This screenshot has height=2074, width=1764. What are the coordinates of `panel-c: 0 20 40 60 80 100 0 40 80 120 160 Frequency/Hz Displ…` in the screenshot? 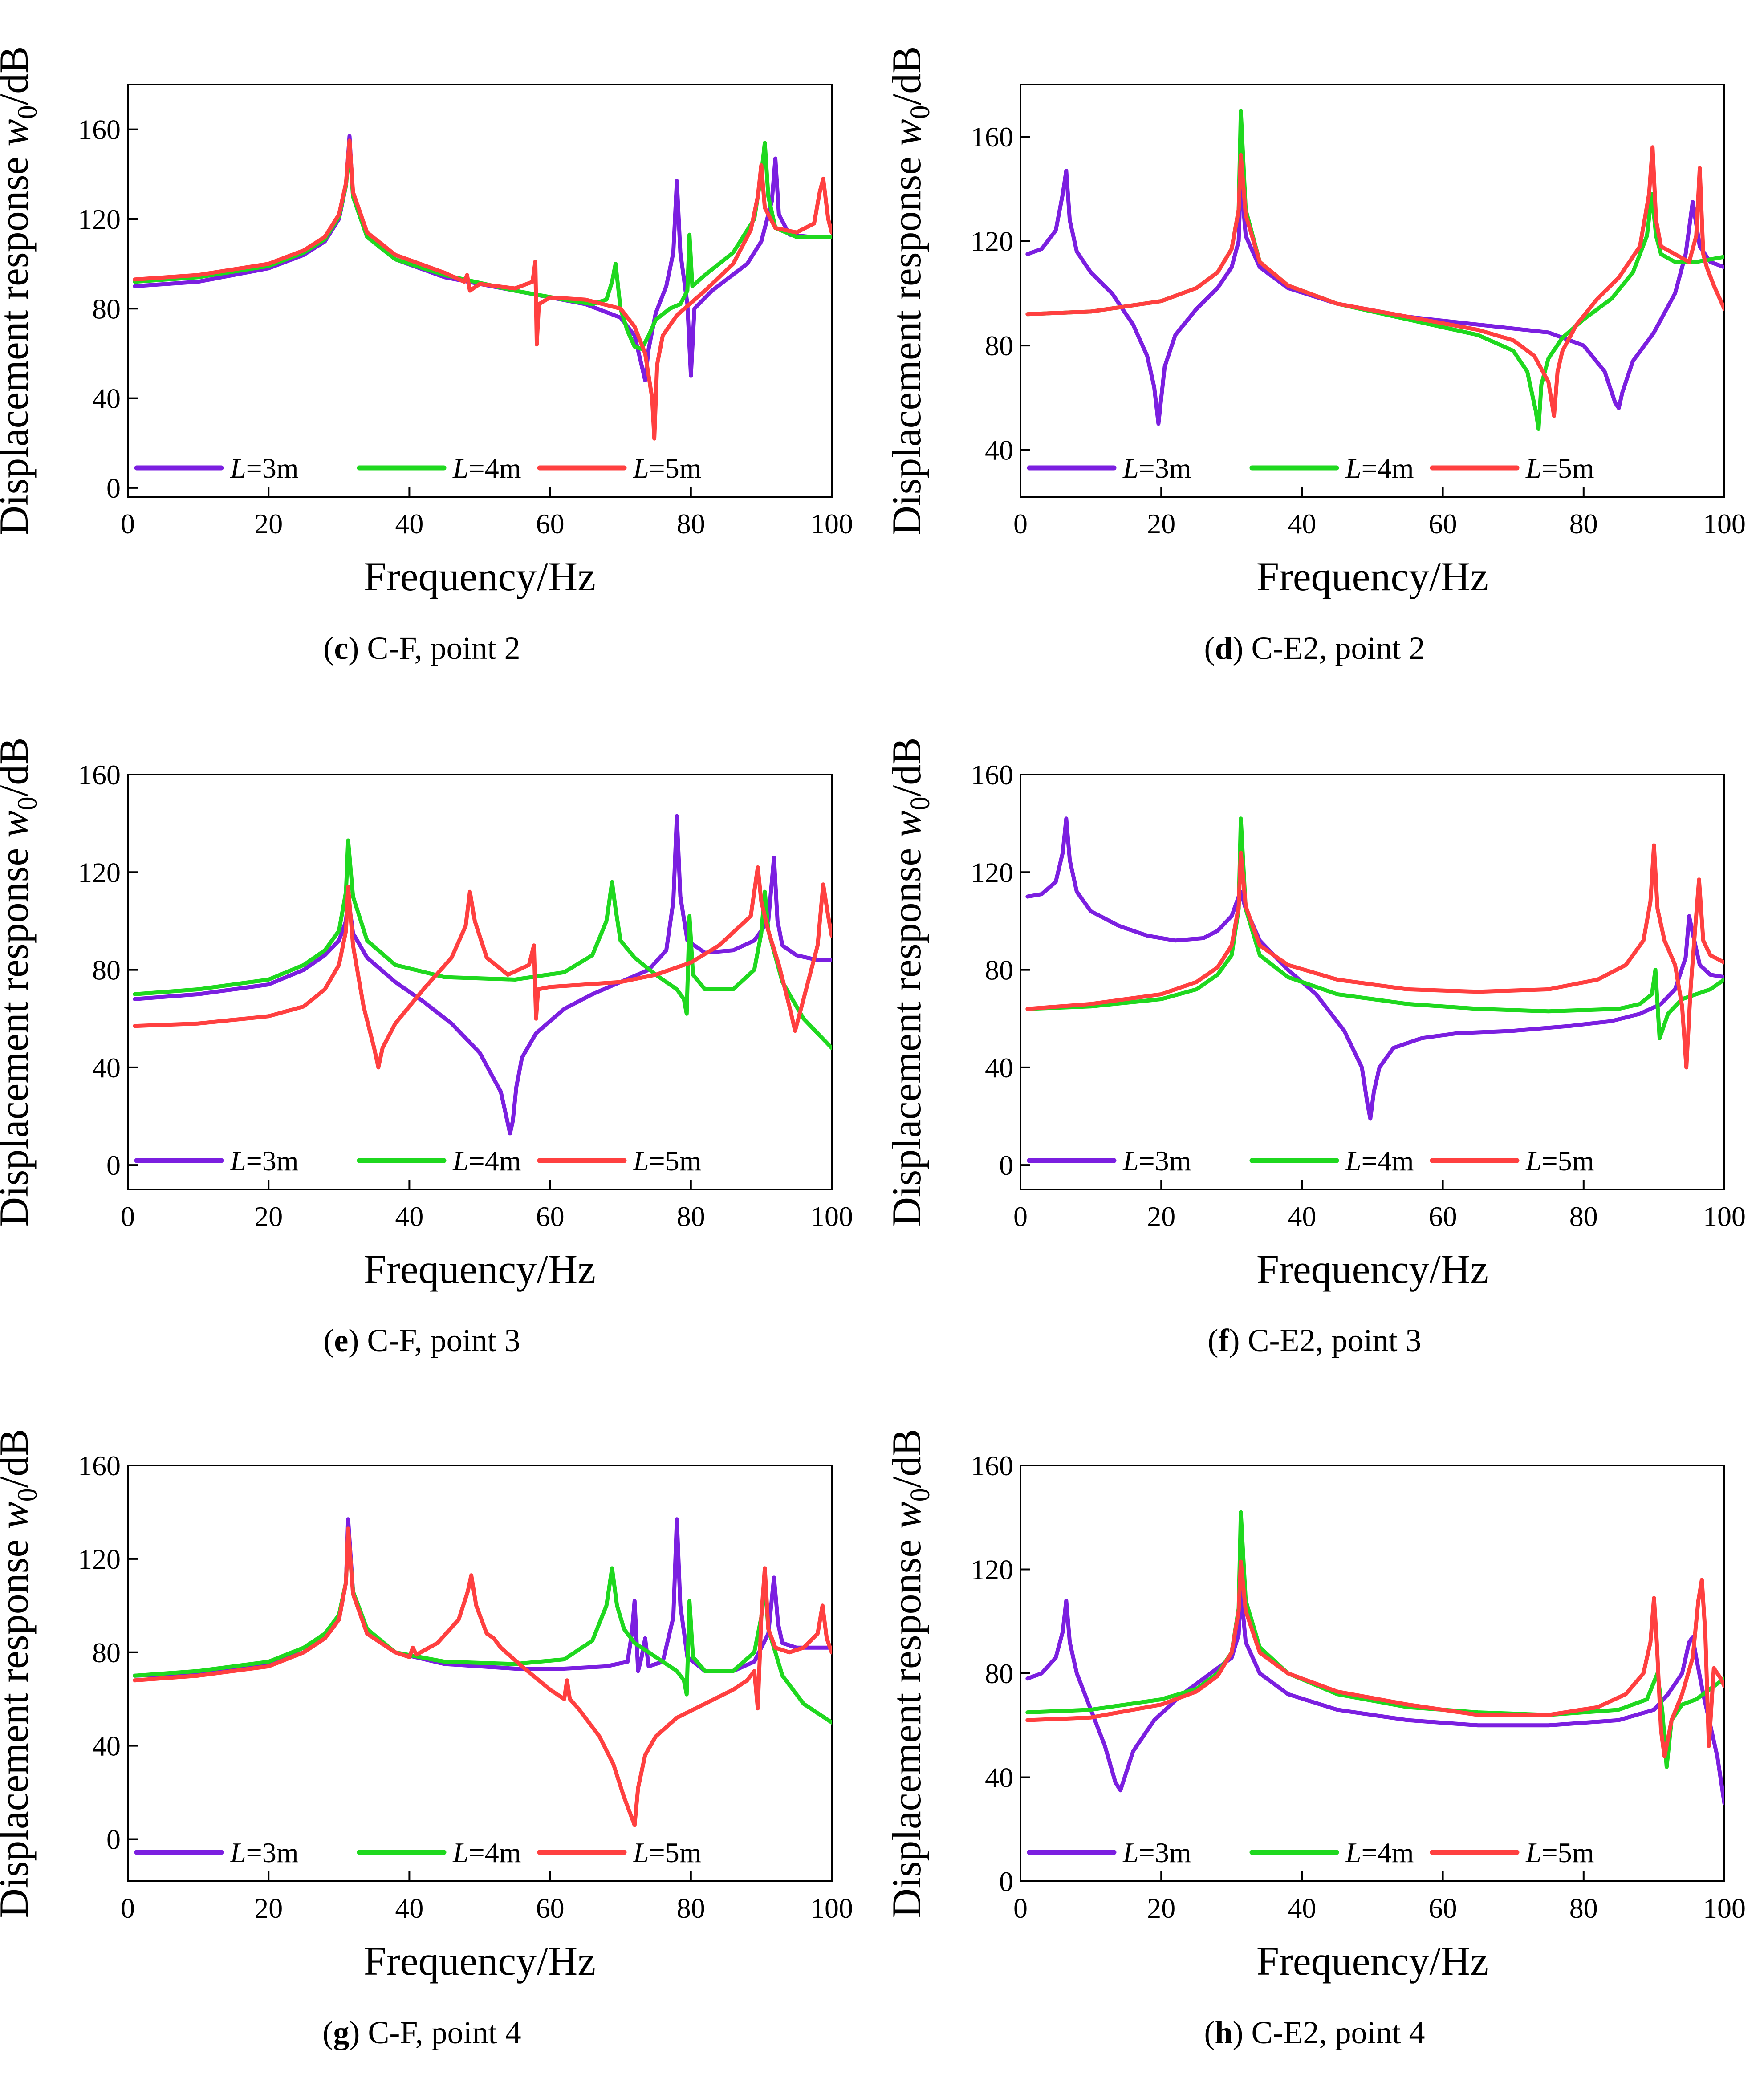 It's located at (426, 356).